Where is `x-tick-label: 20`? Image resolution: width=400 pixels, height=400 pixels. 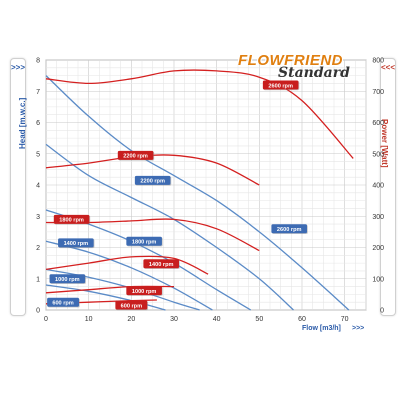 x-tick-label: 20 is located at coordinates (131, 319).